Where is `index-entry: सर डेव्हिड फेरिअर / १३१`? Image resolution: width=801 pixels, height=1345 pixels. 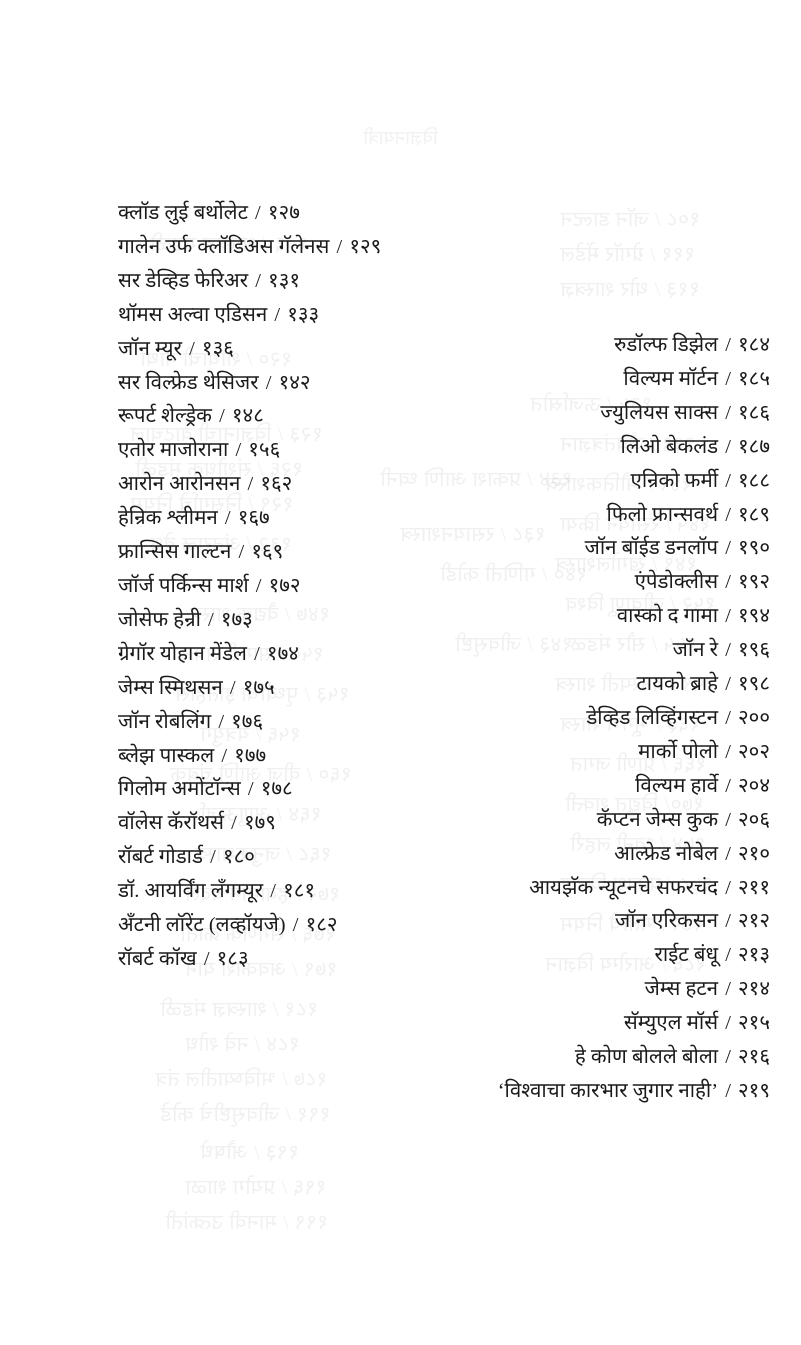
index-entry: सर डेव्हिड फेरिअर / १३१ is located at coordinates (283, 282).